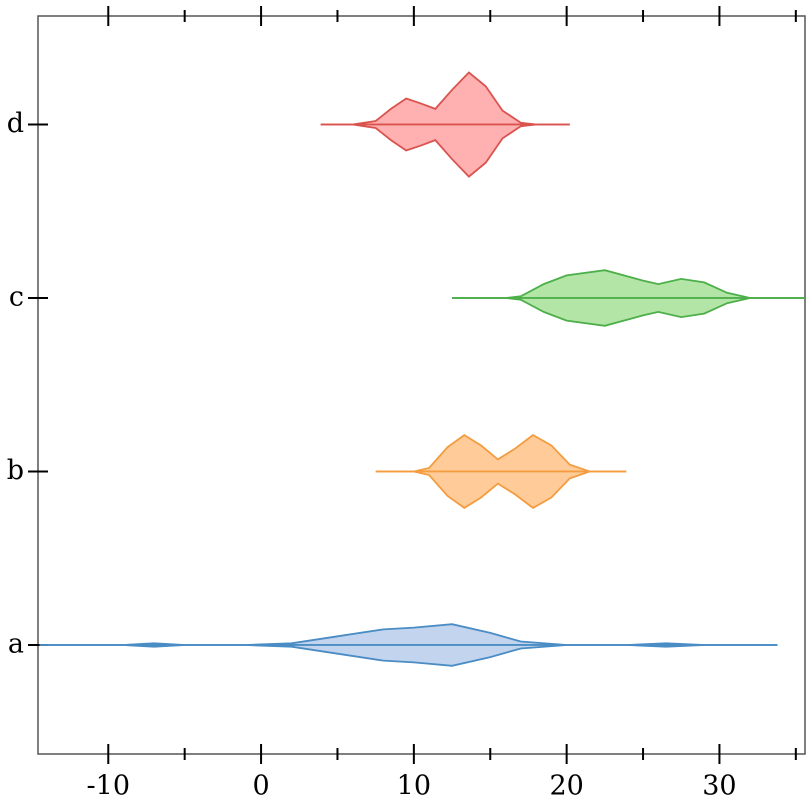 The image size is (812, 812). Describe the element at coordinates (16, 644) in the screenshot. I see `y-tick-label: a` at that location.